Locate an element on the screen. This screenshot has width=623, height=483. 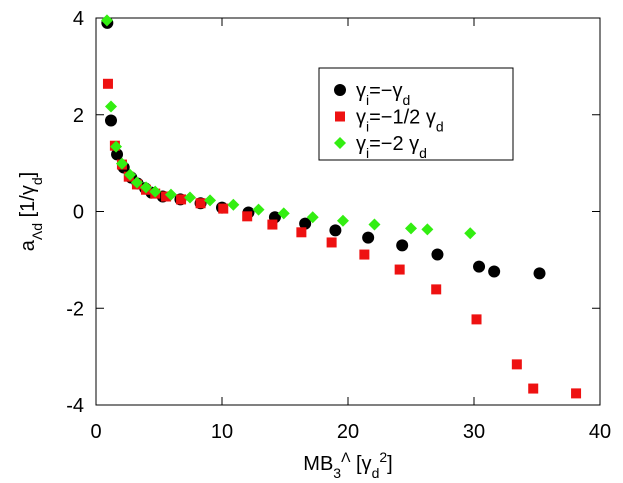
x-tick-label: 0 is located at coordinates (95, 432).